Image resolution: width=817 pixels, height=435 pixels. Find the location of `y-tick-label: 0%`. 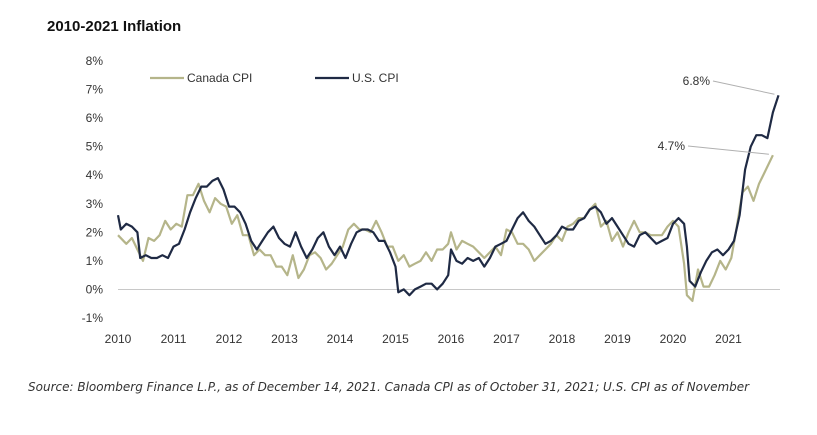

y-tick-label: 0% is located at coordinates (95, 289).